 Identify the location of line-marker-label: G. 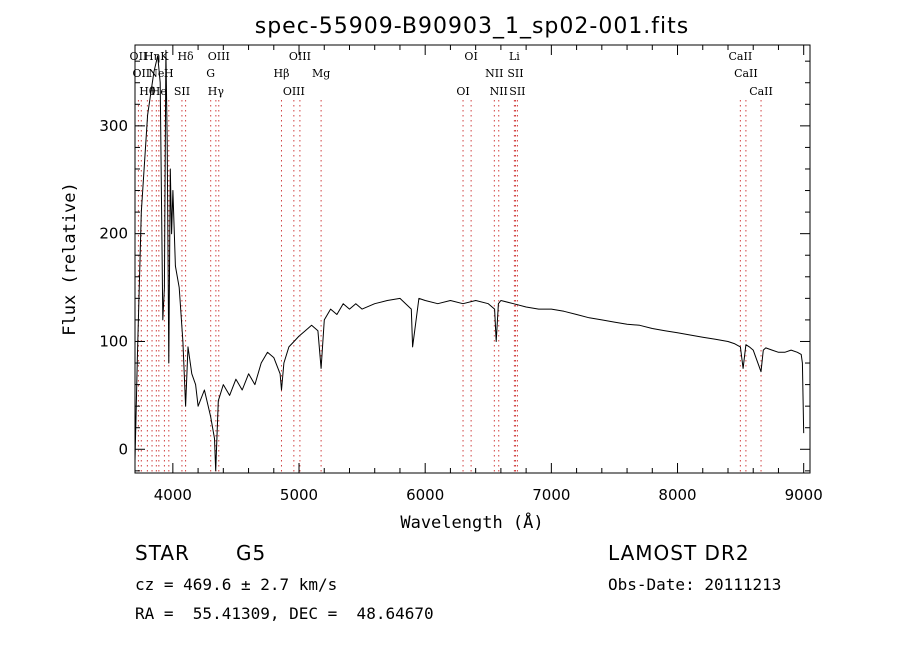
(210, 73).